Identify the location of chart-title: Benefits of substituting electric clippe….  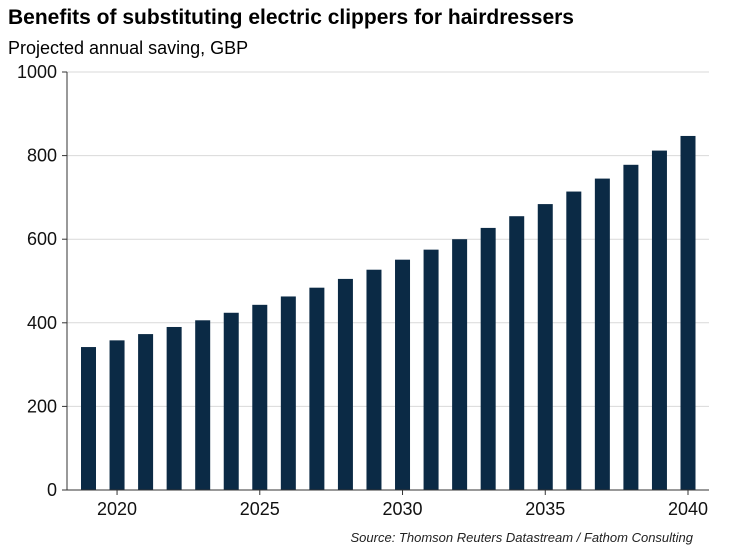
(291, 17).